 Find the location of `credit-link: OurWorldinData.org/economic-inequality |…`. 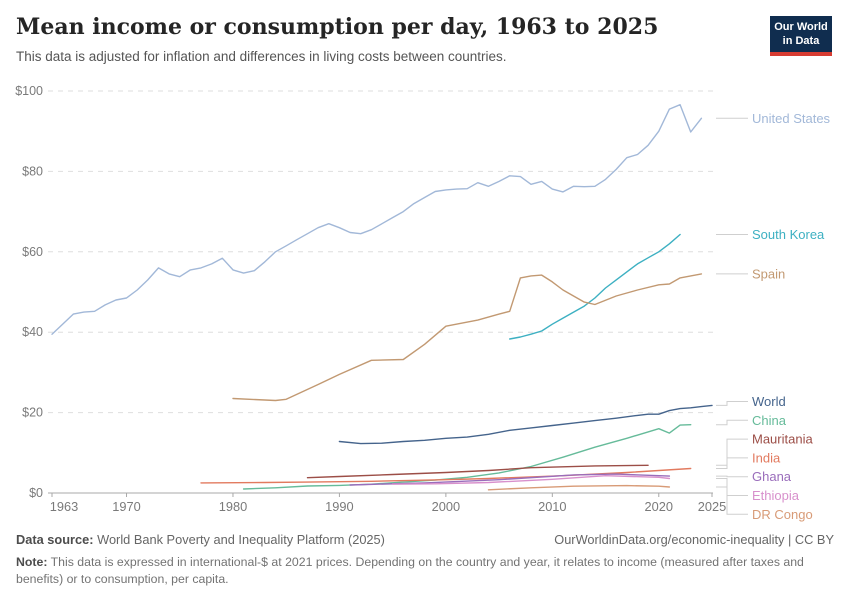

credit-link: OurWorldinData.org/economic-inequality |… is located at coordinates (694, 539).